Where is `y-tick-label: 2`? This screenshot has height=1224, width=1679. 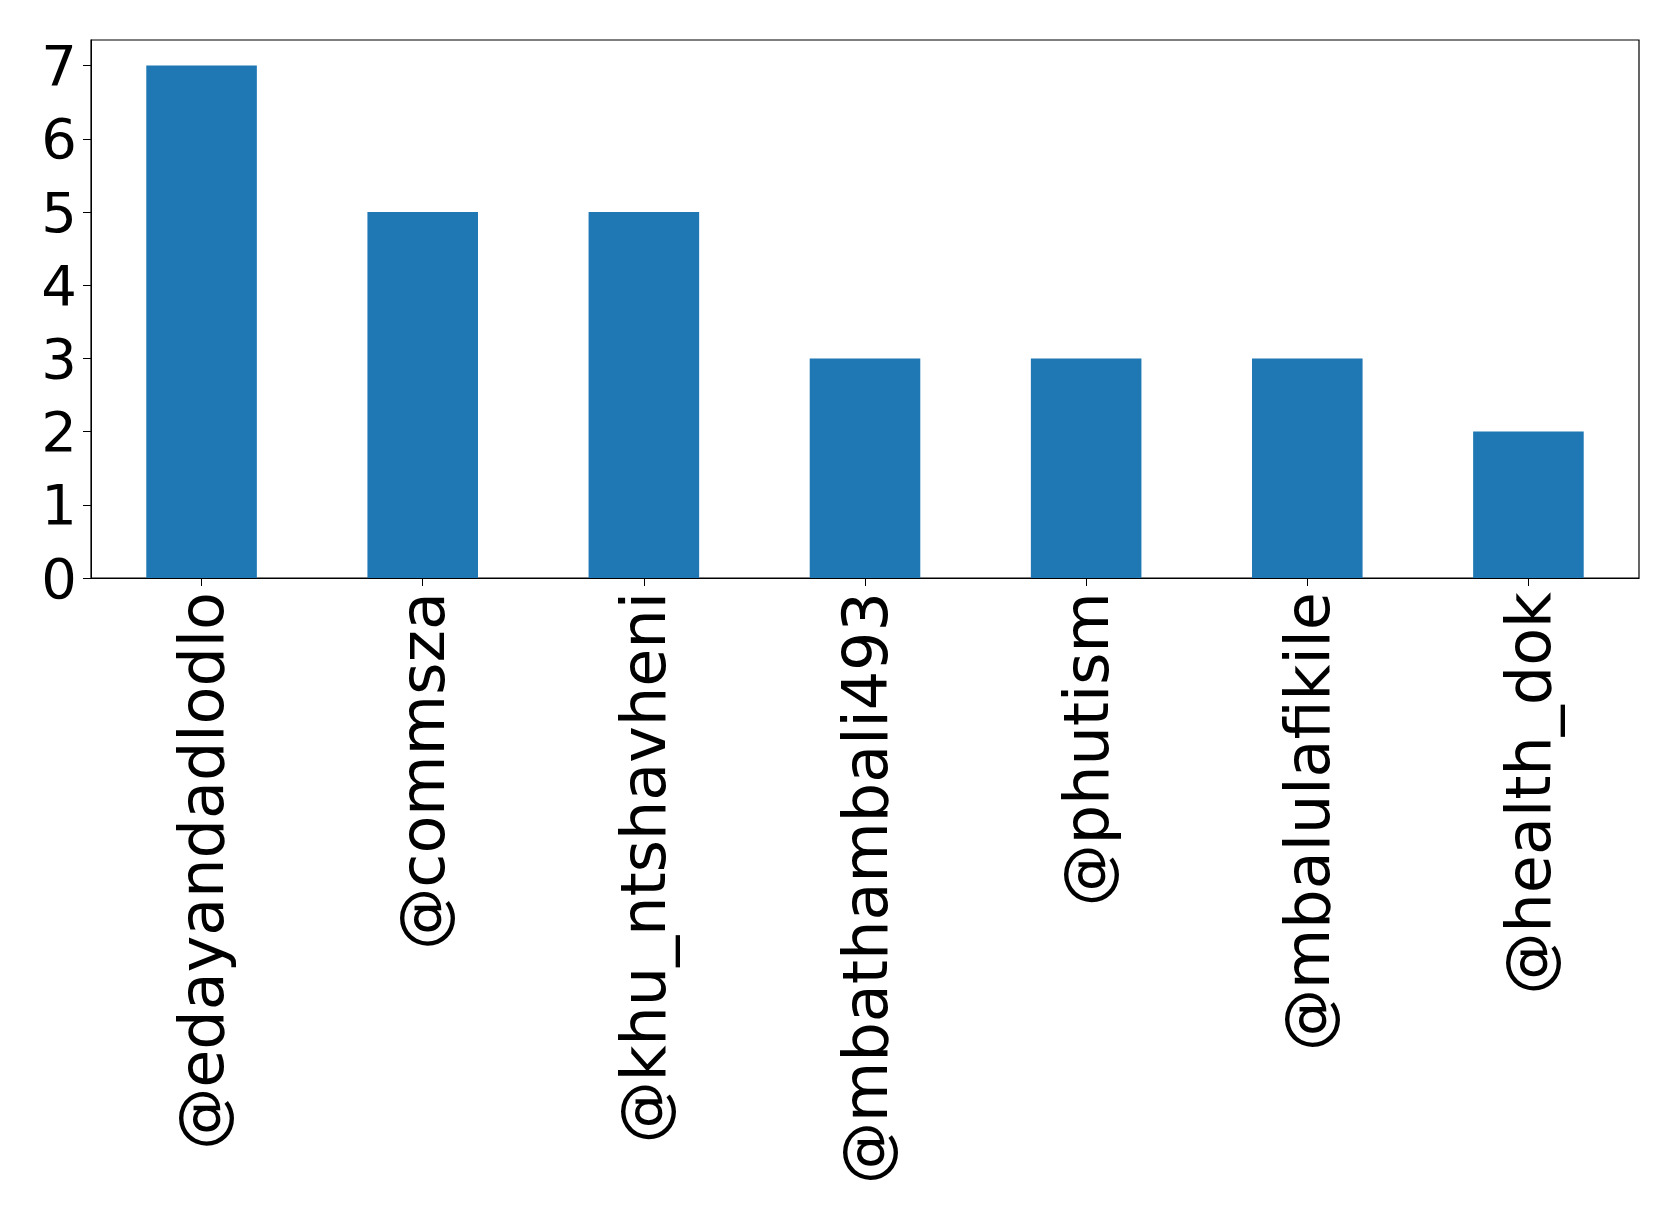 y-tick-label: 2 is located at coordinates (59, 432).